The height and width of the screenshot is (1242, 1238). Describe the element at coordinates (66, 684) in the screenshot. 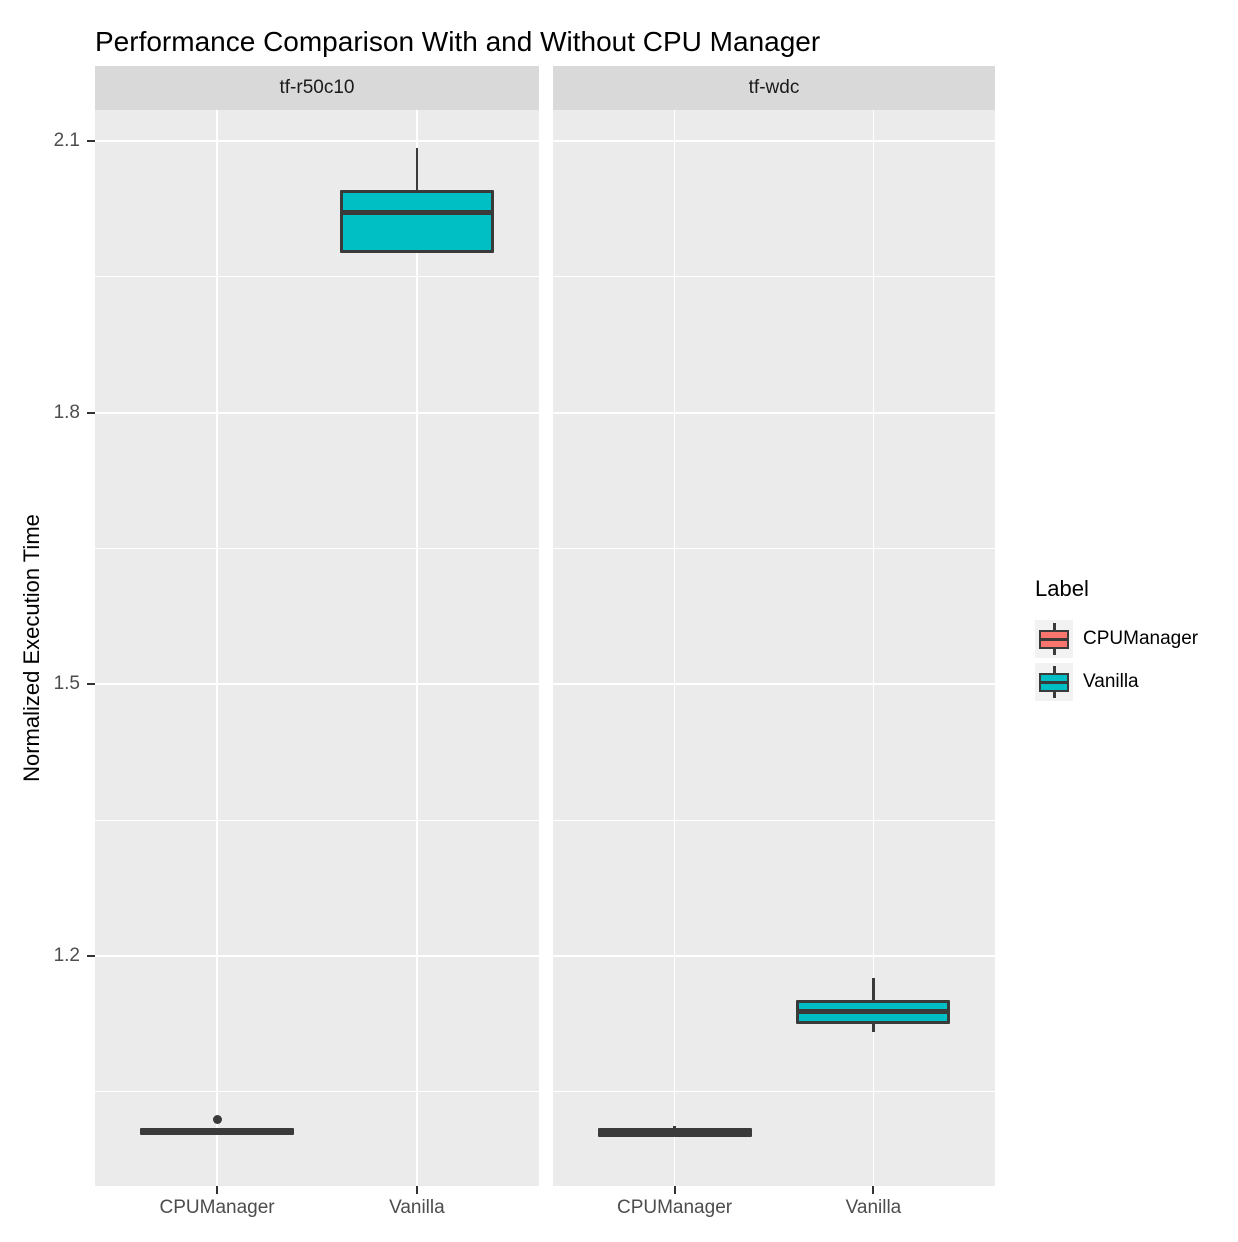

I see `y-tick-label: 1.5` at that location.